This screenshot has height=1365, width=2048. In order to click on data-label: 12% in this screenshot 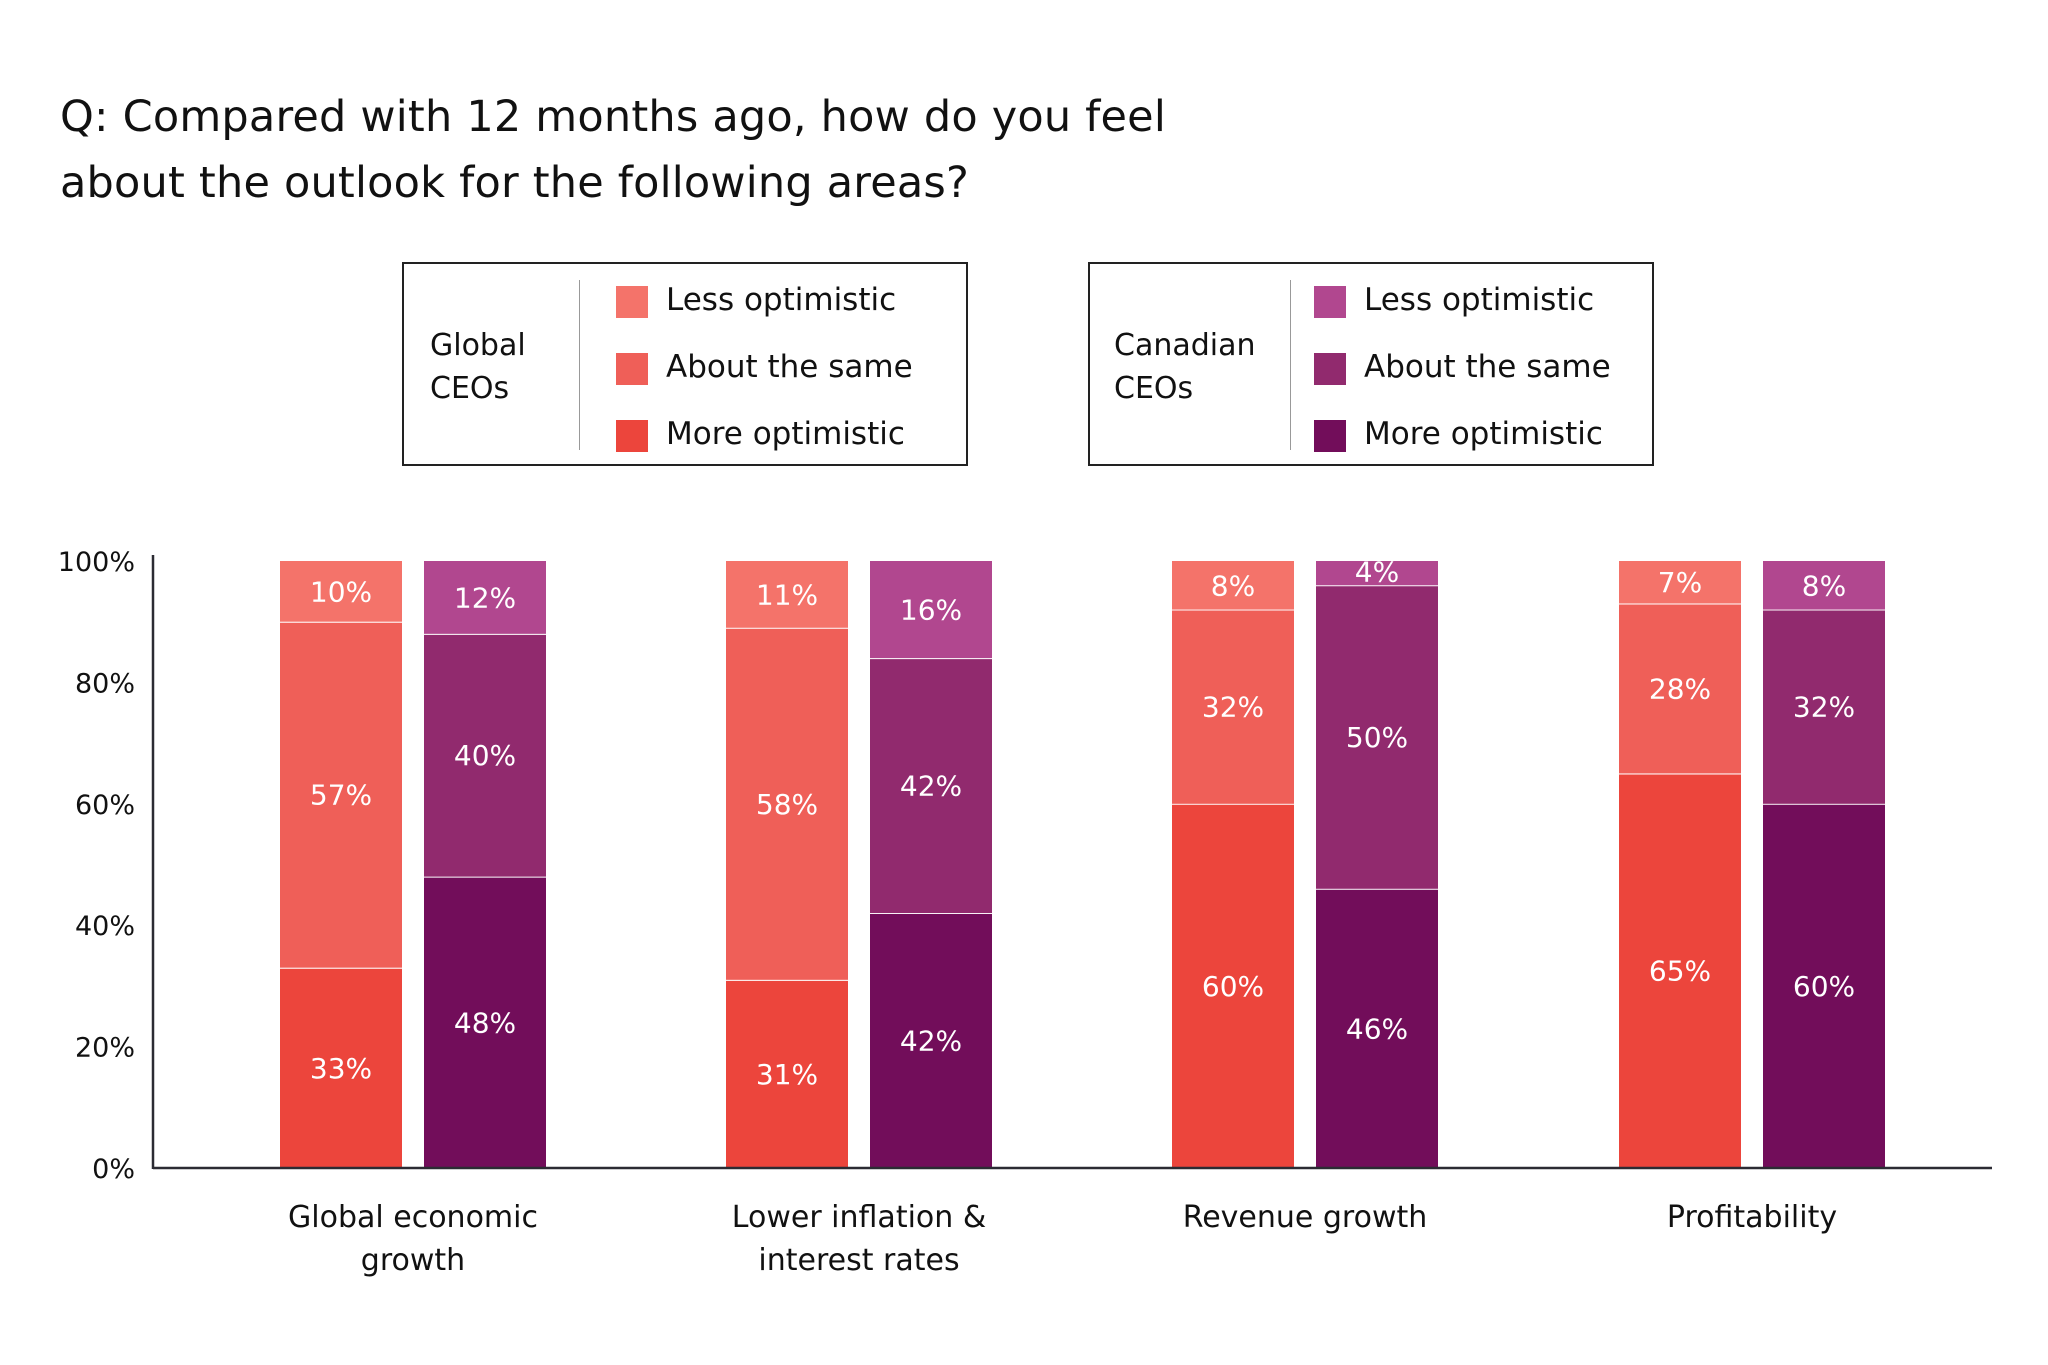, I will do `click(485, 597)`.